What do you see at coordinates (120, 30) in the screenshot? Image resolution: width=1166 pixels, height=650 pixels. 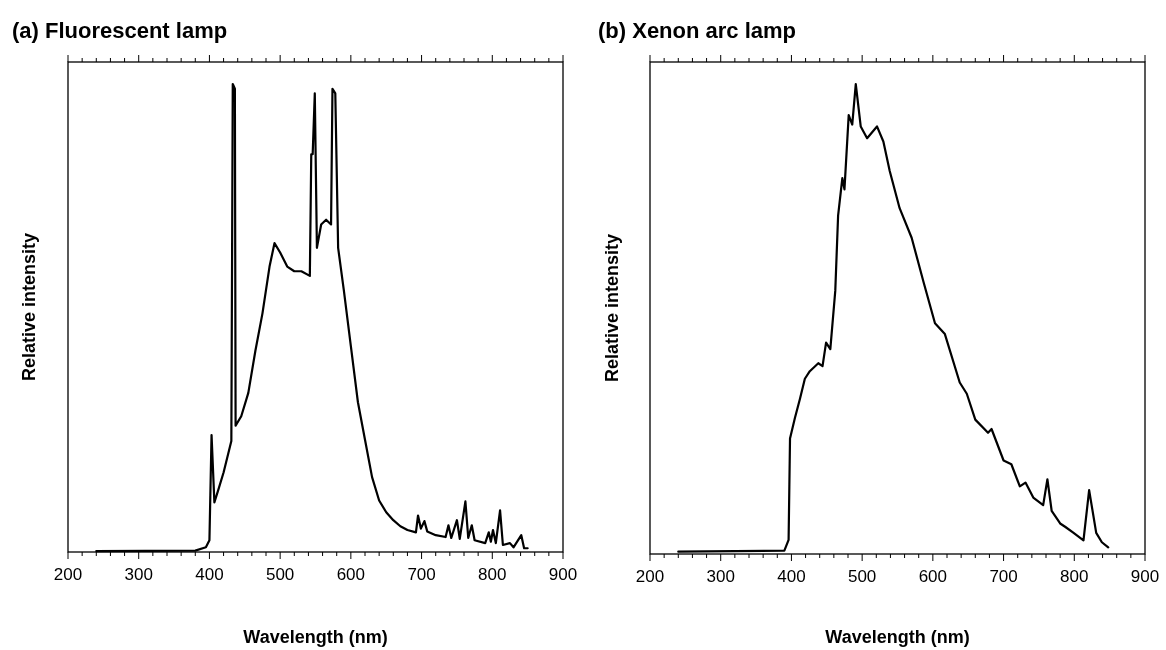 I see `chart-title: (a) Fluorescent lamp` at bounding box center [120, 30].